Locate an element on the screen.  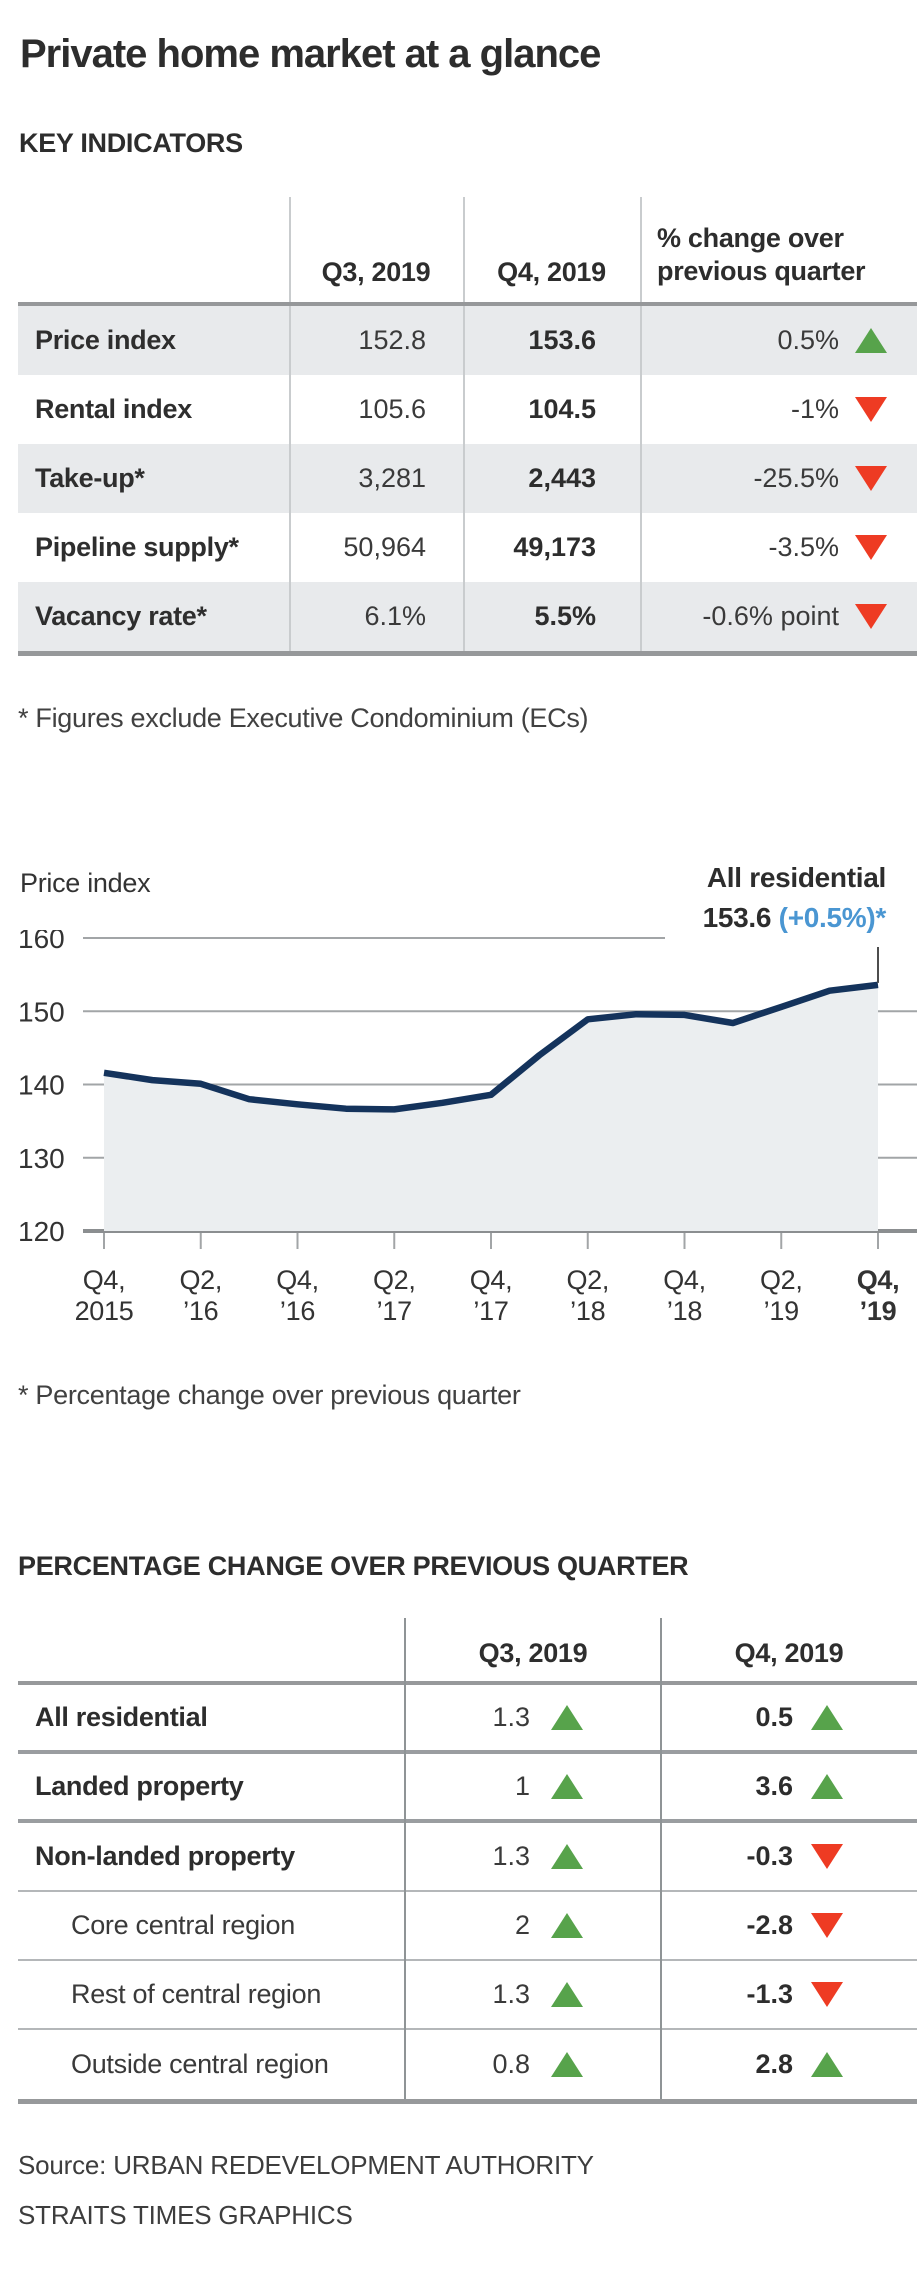
header-q3: Q3, 2019 is located at coordinates (533, 1653).